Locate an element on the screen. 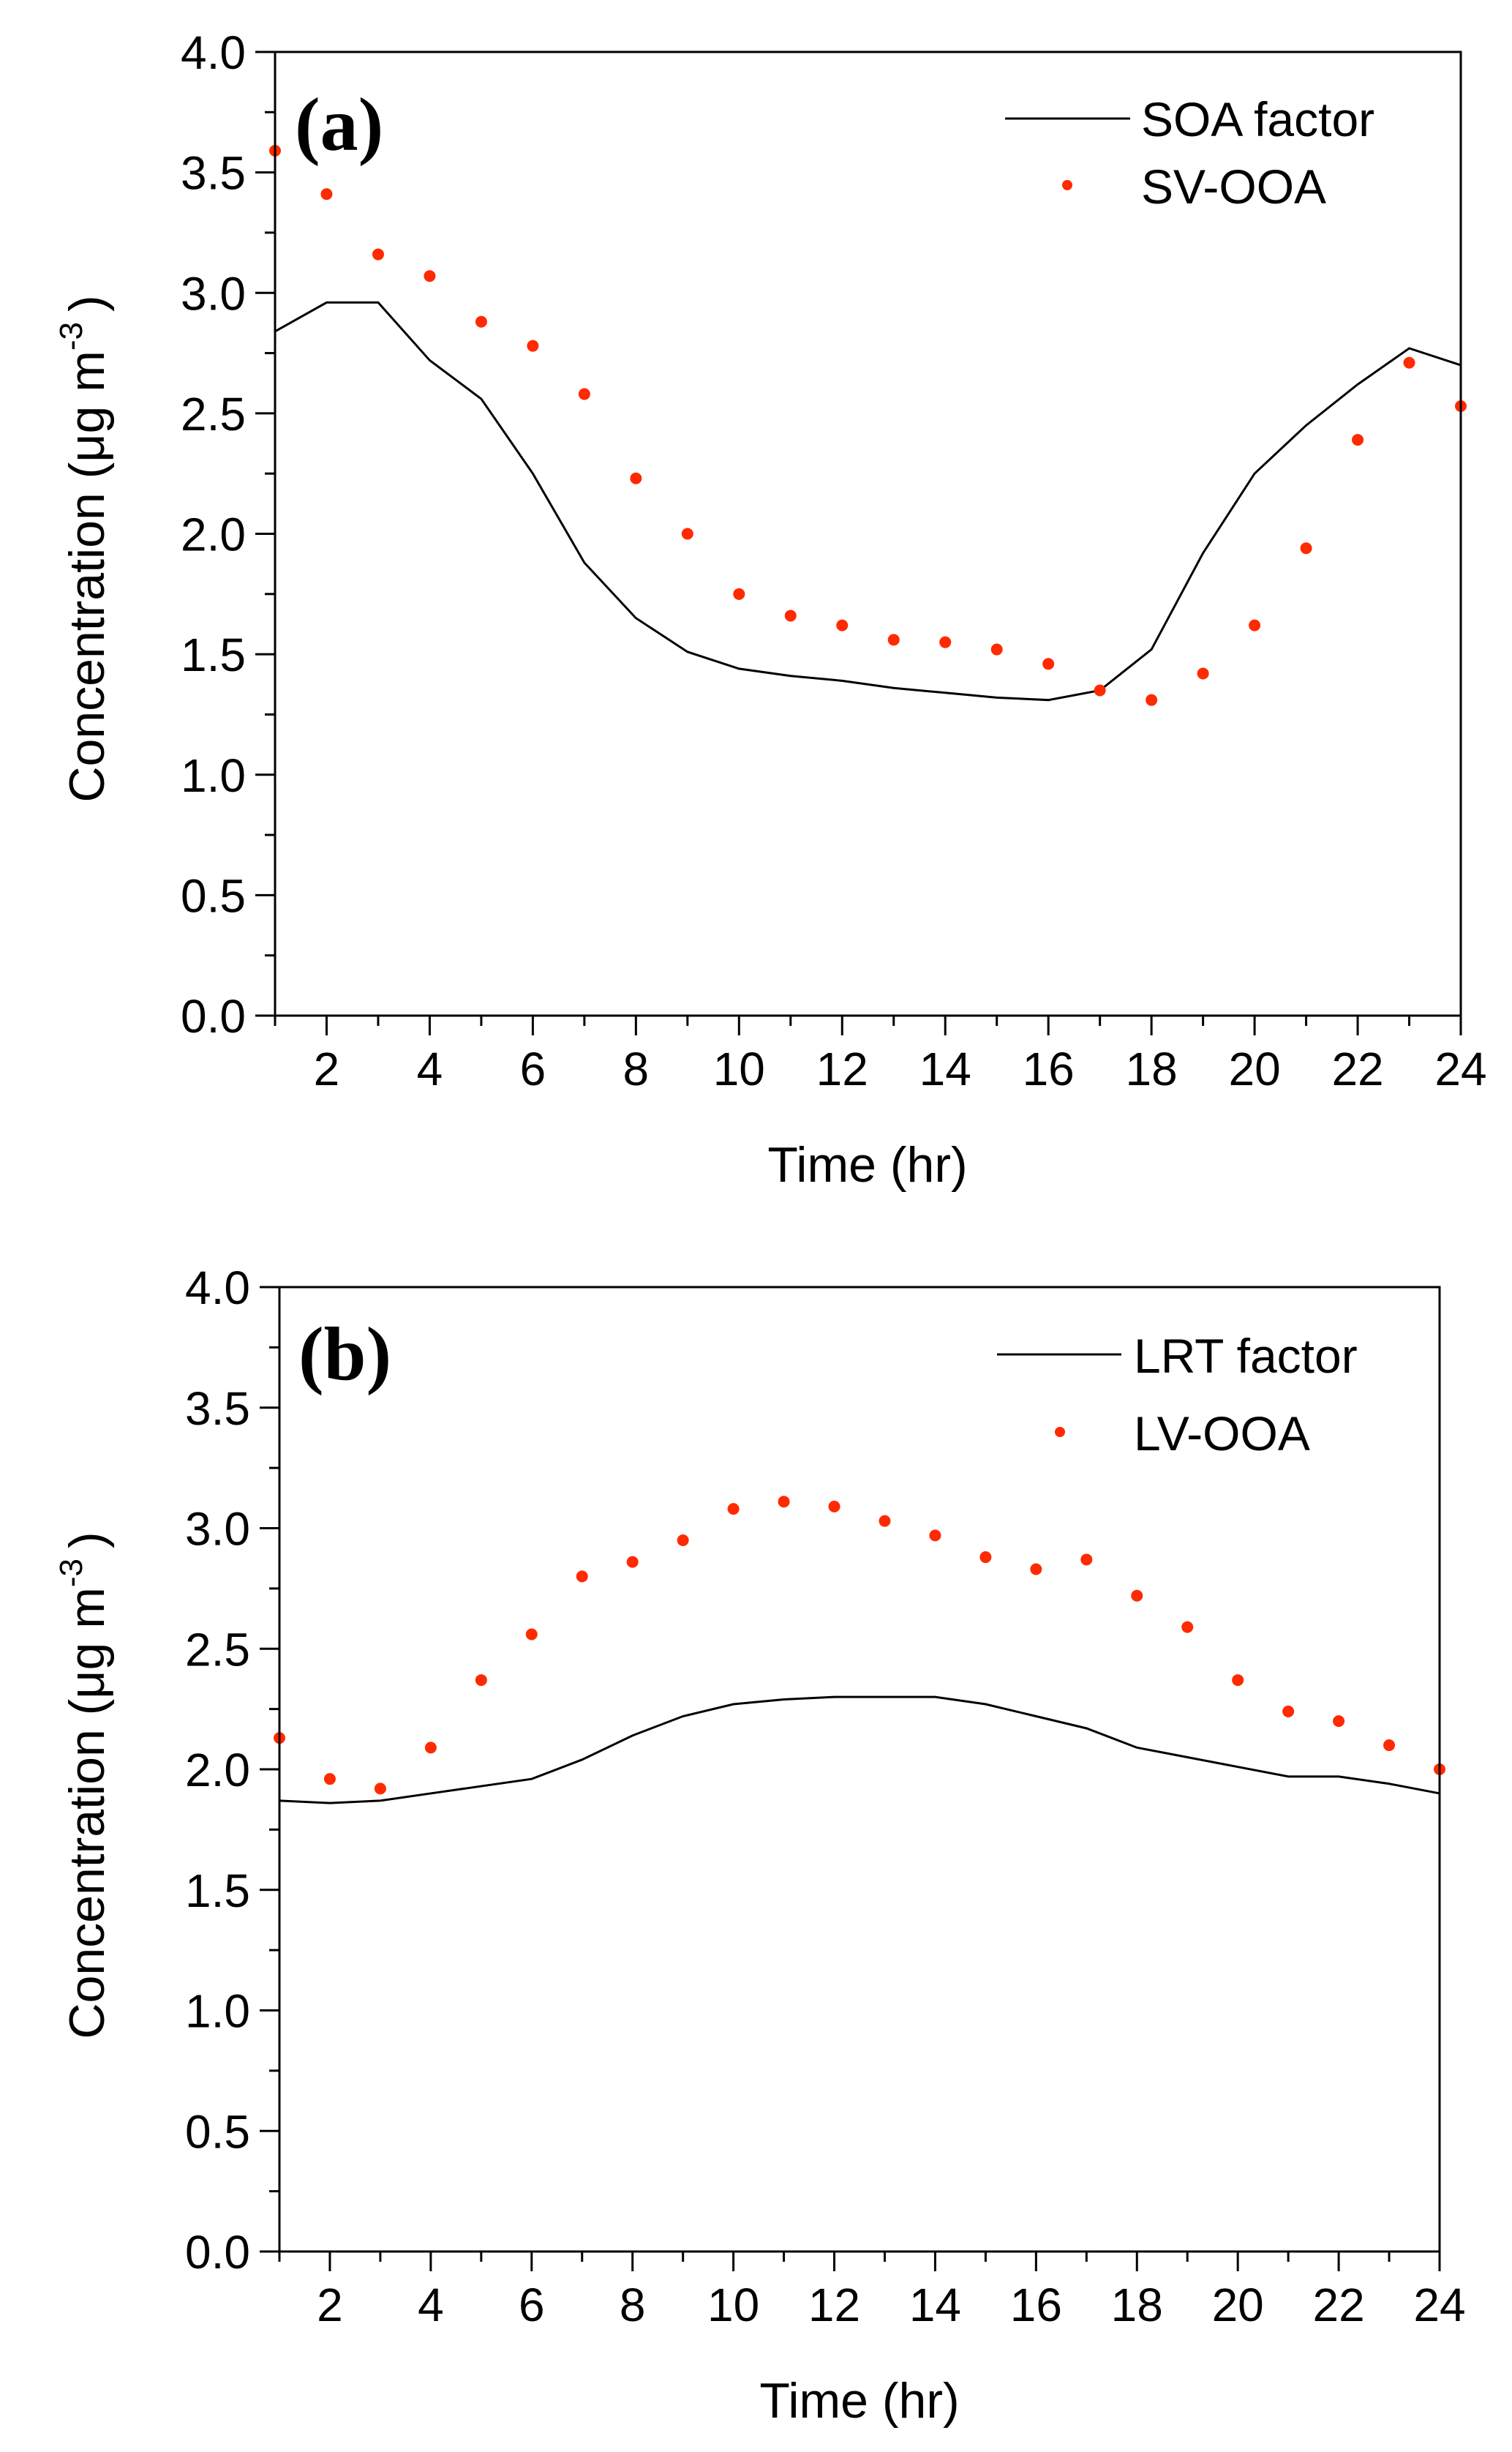 This screenshot has width=1512, height=2452. panel-a-label: (a) is located at coordinates (339, 125).